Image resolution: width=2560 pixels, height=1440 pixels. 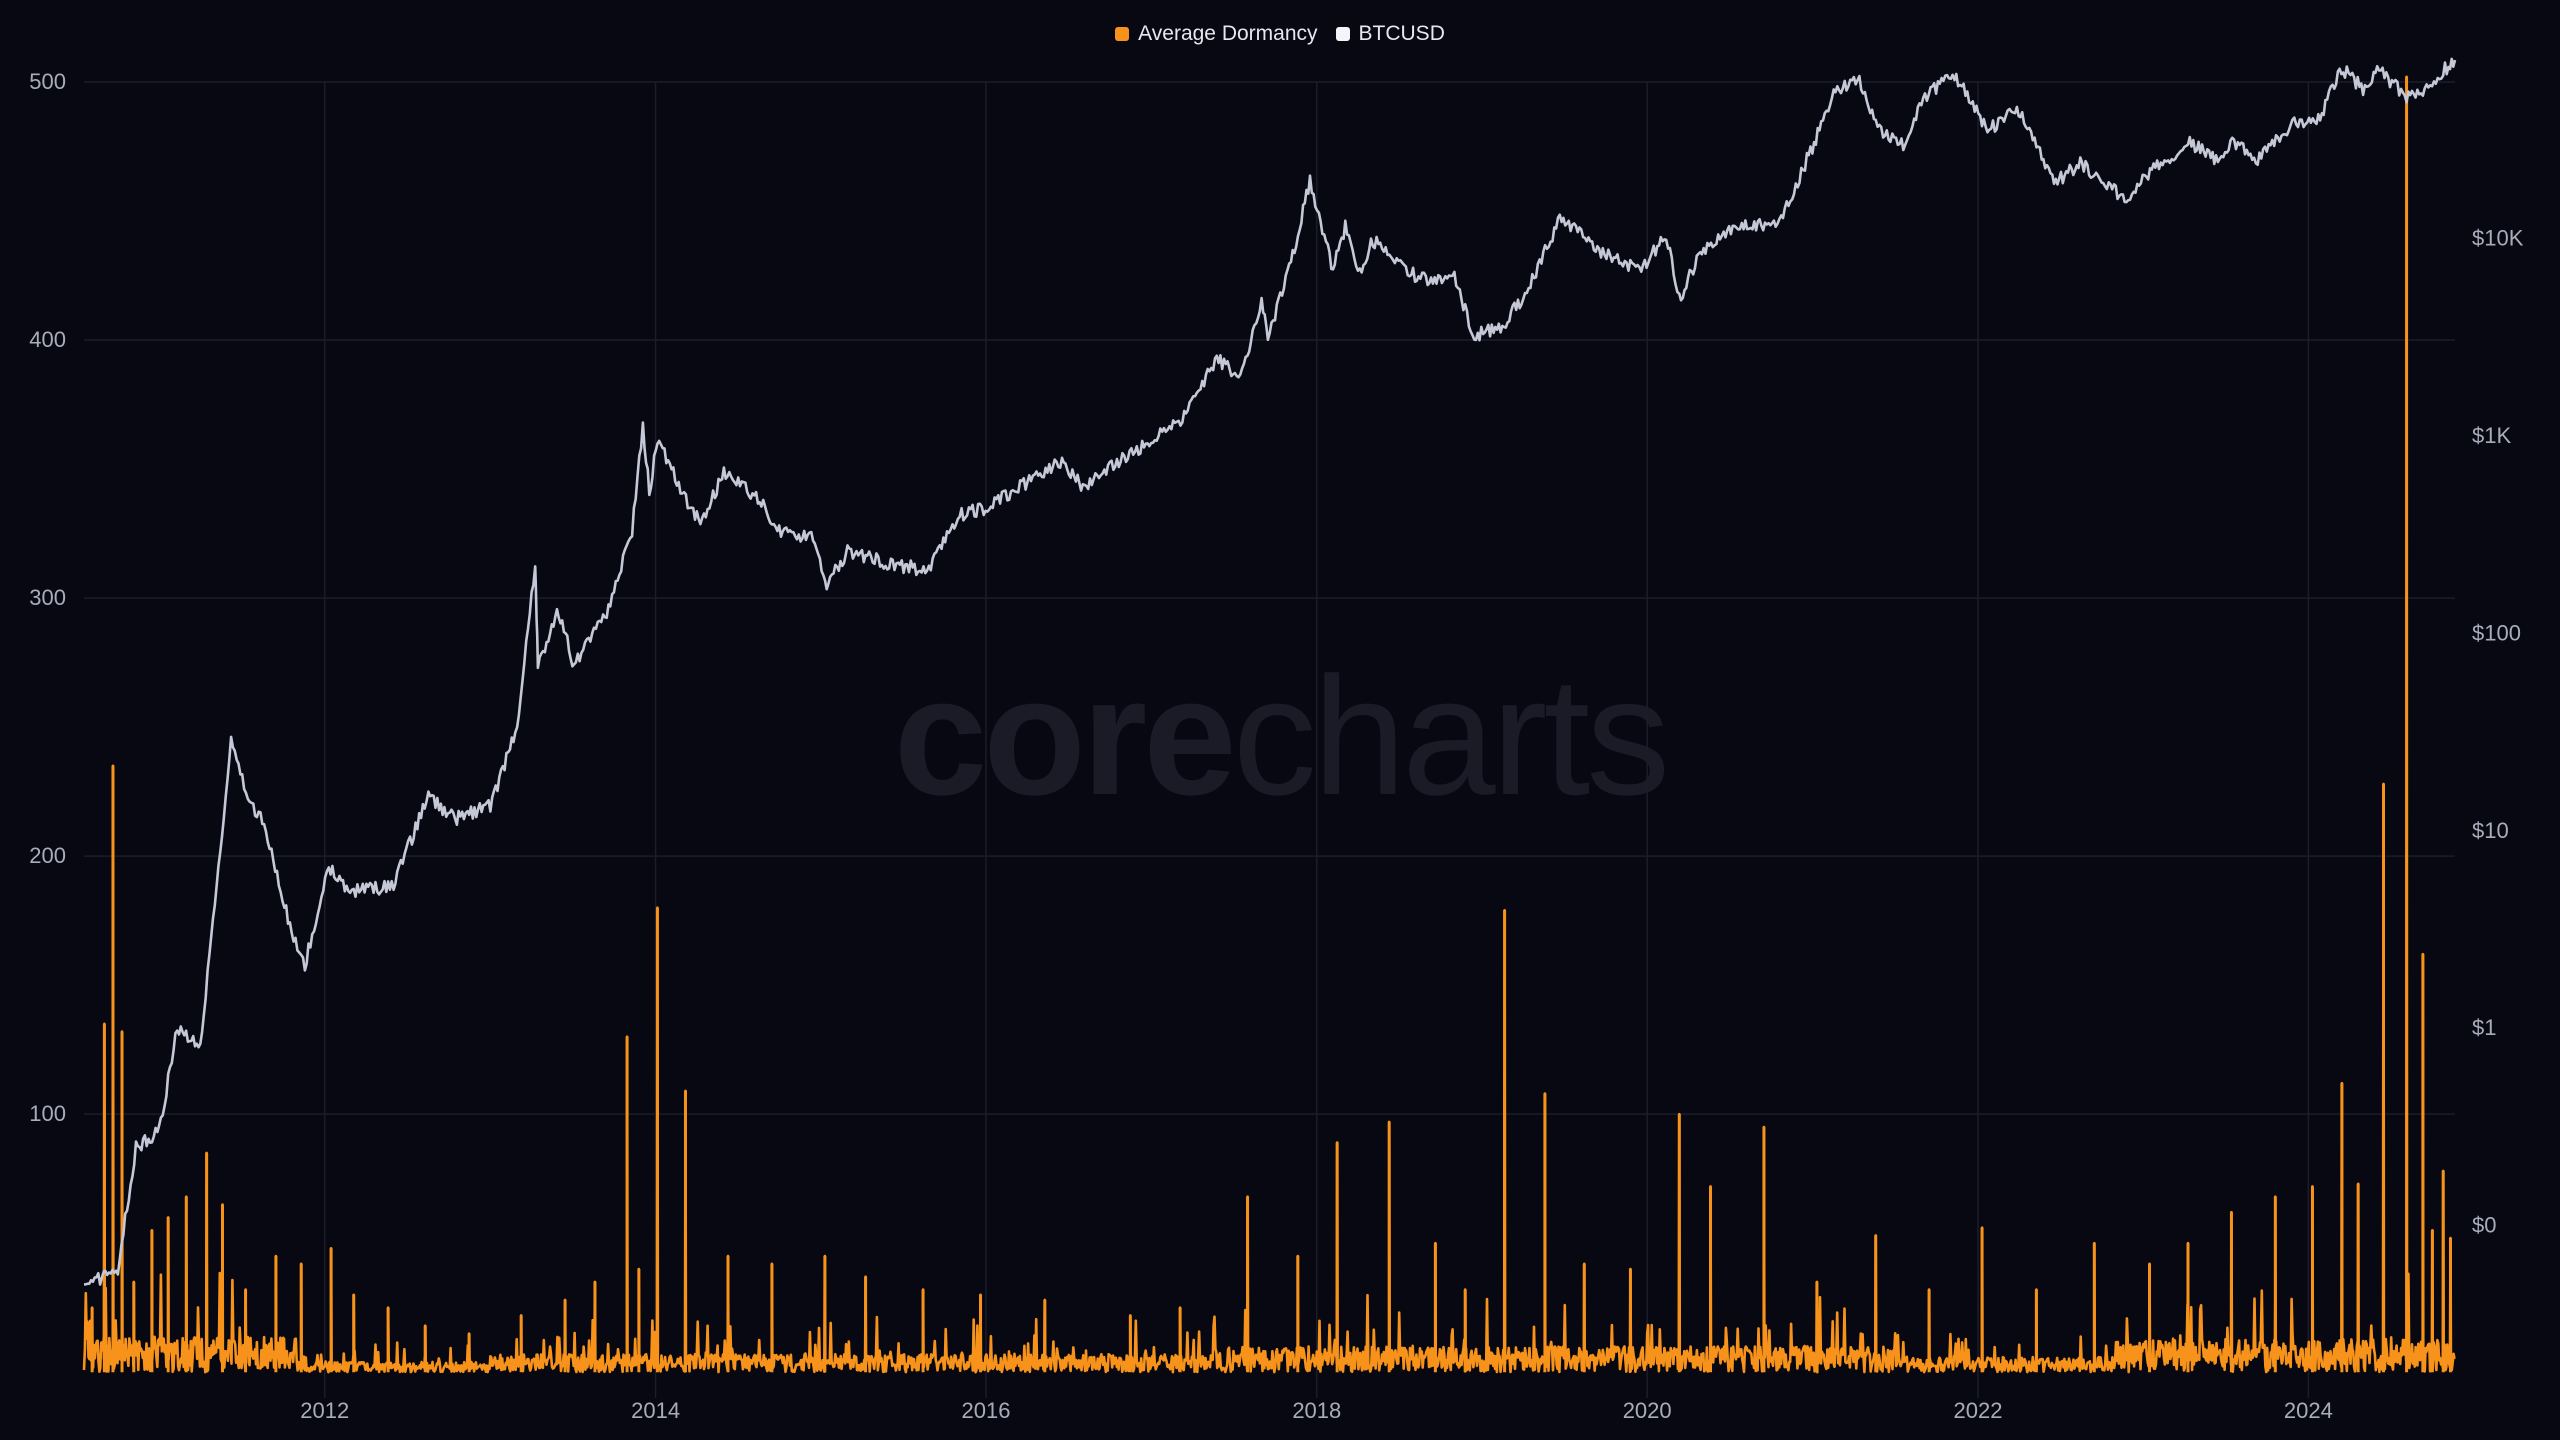 I want to click on left-tick-label: 100, so click(x=47, y=1113).